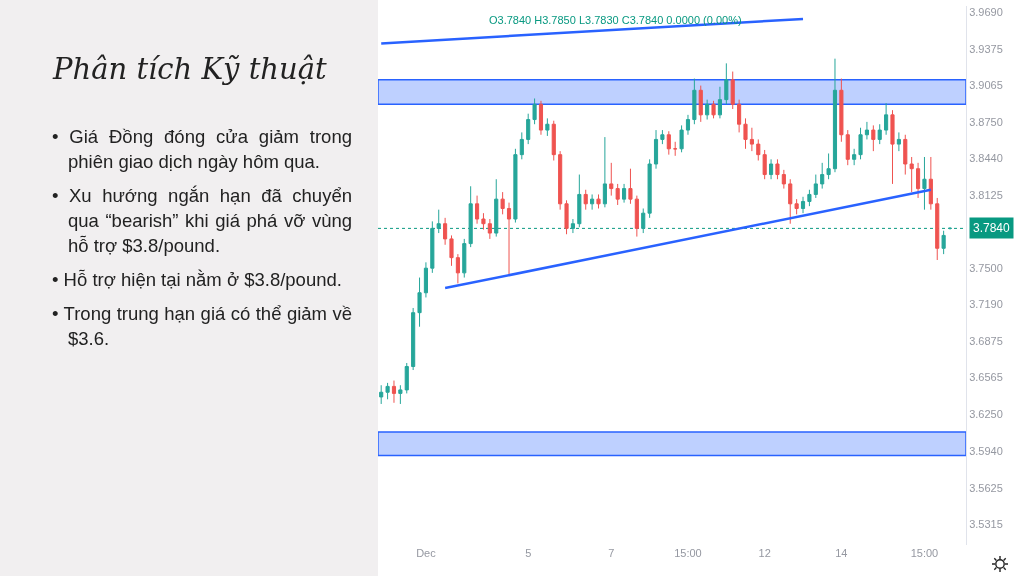 Image resolution: width=1024 pixels, height=576 pixels. What do you see at coordinates (986, 414) in the screenshot?
I see `y-tick-label: 3.6250` at bounding box center [986, 414].